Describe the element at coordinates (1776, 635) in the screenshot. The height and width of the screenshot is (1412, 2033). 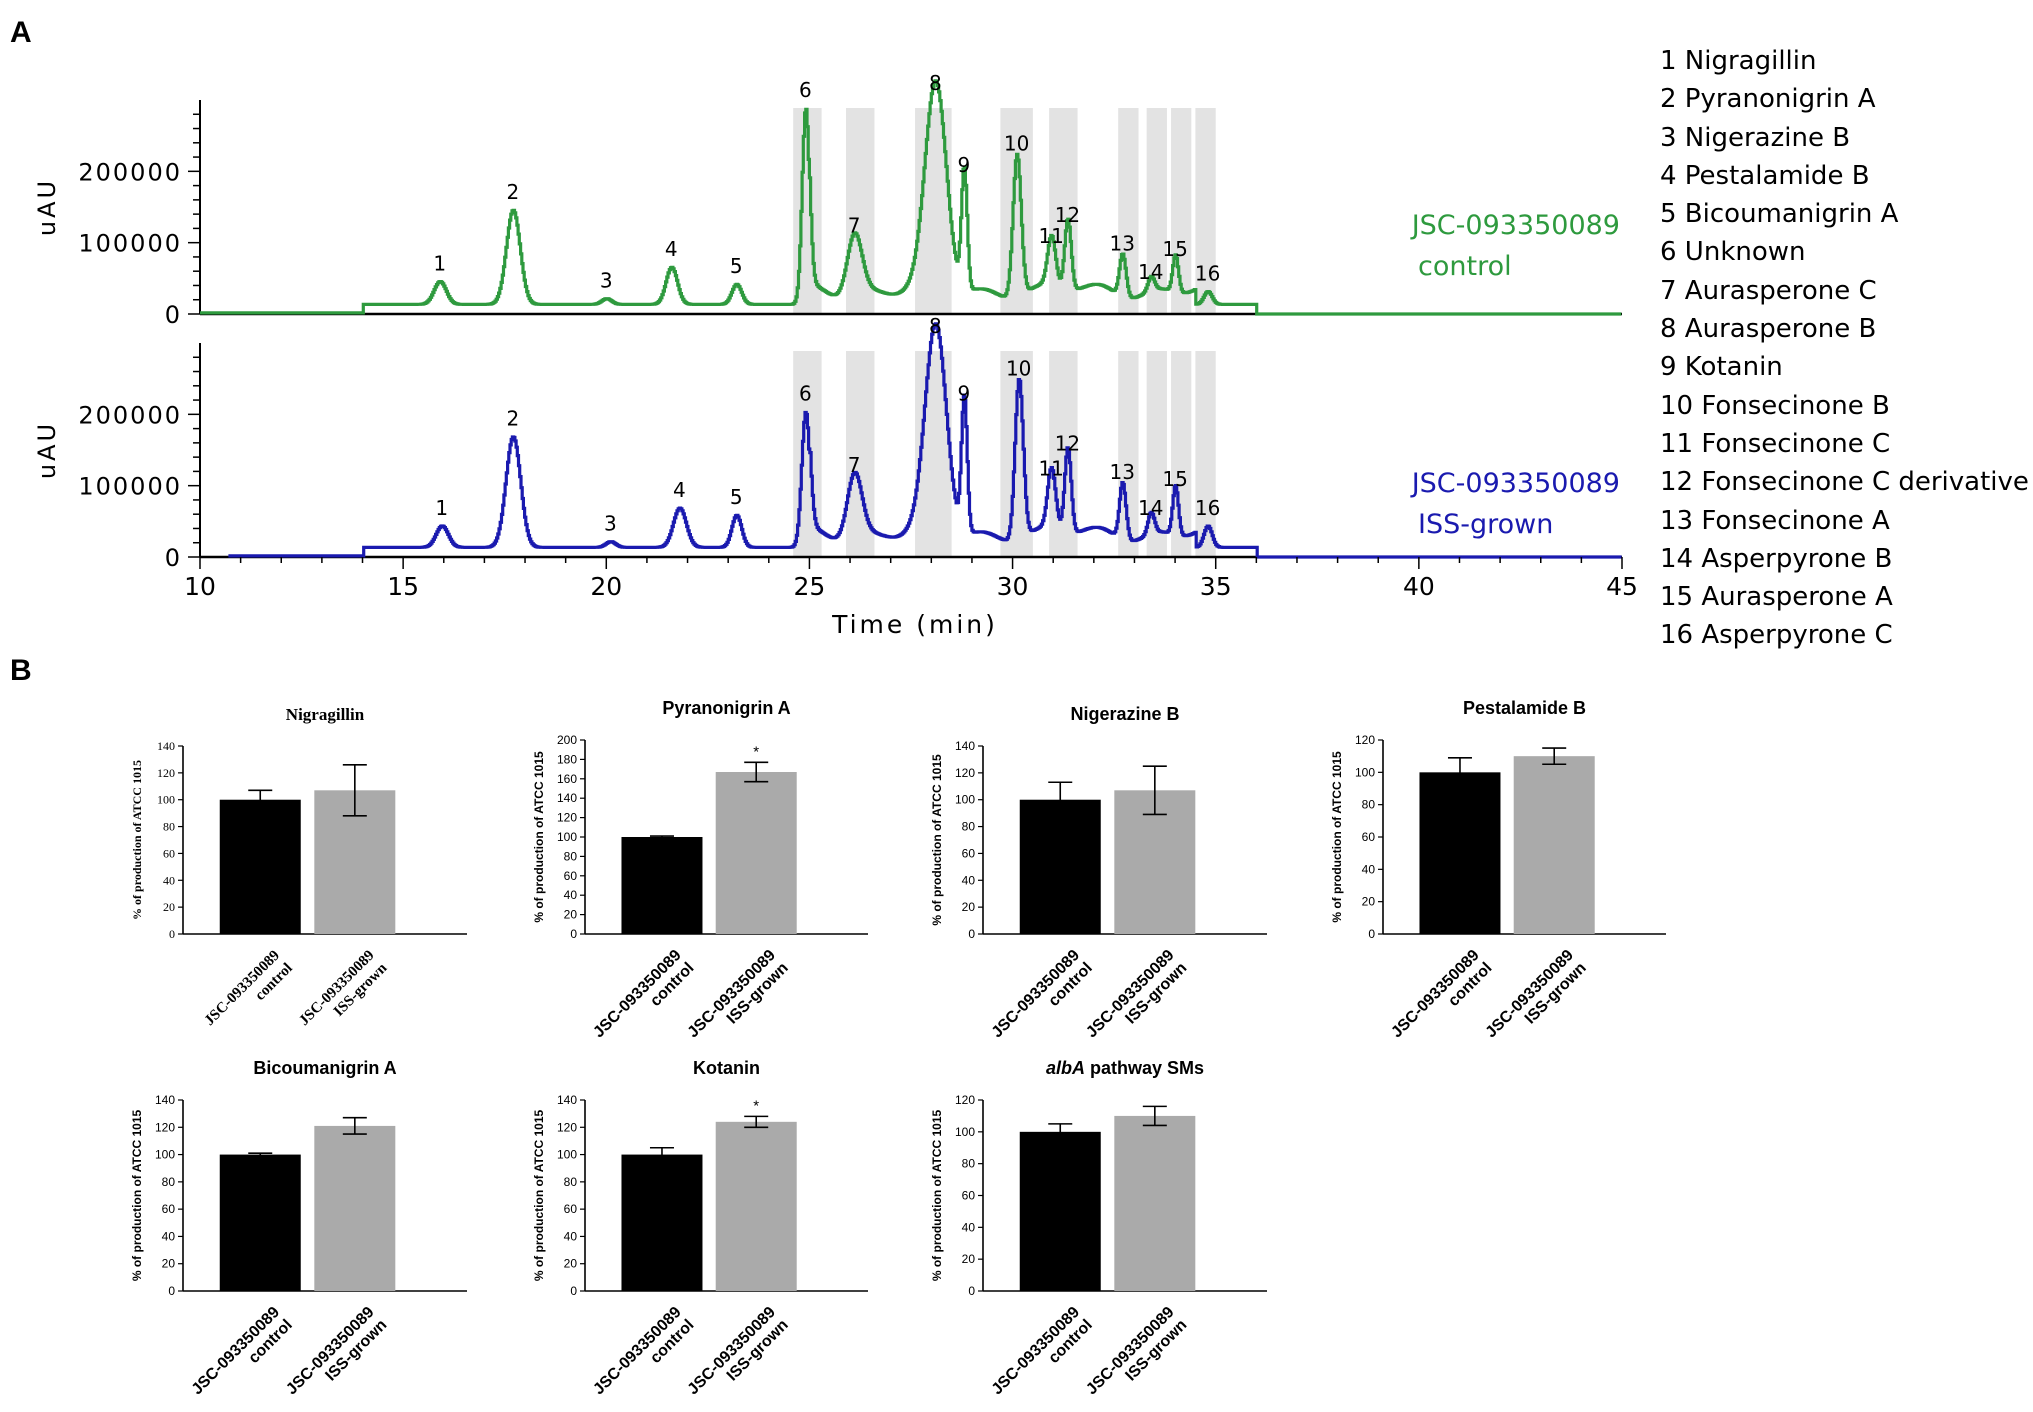
I see `legend-entry: 16 Asperpyrone C` at that location.